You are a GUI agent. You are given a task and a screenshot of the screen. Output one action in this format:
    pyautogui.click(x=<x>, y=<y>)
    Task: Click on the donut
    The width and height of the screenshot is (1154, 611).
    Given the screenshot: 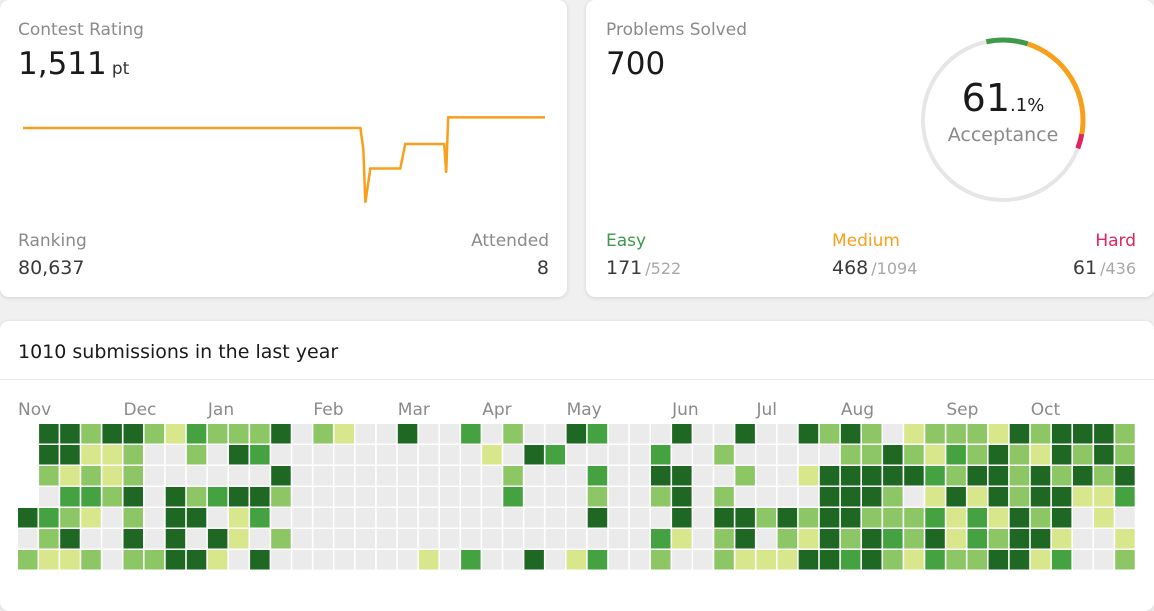 What is the action you would take?
    pyautogui.click(x=1003, y=119)
    